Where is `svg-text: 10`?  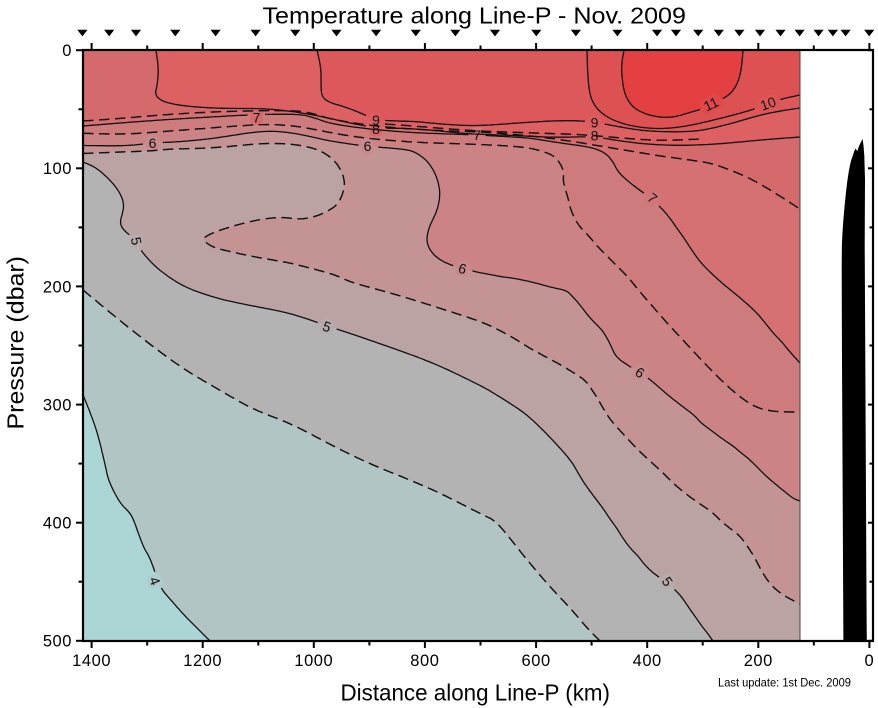 svg-text: 10 is located at coordinates (768, 103).